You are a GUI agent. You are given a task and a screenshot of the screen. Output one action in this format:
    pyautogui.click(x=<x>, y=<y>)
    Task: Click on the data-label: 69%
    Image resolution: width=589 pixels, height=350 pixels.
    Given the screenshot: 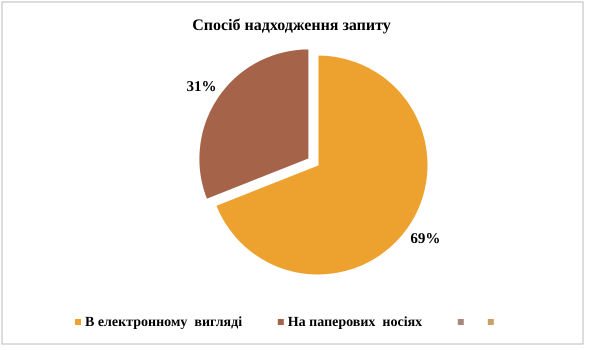 What is the action you would take?
    pyautogui.click(x=425, y=238)
    